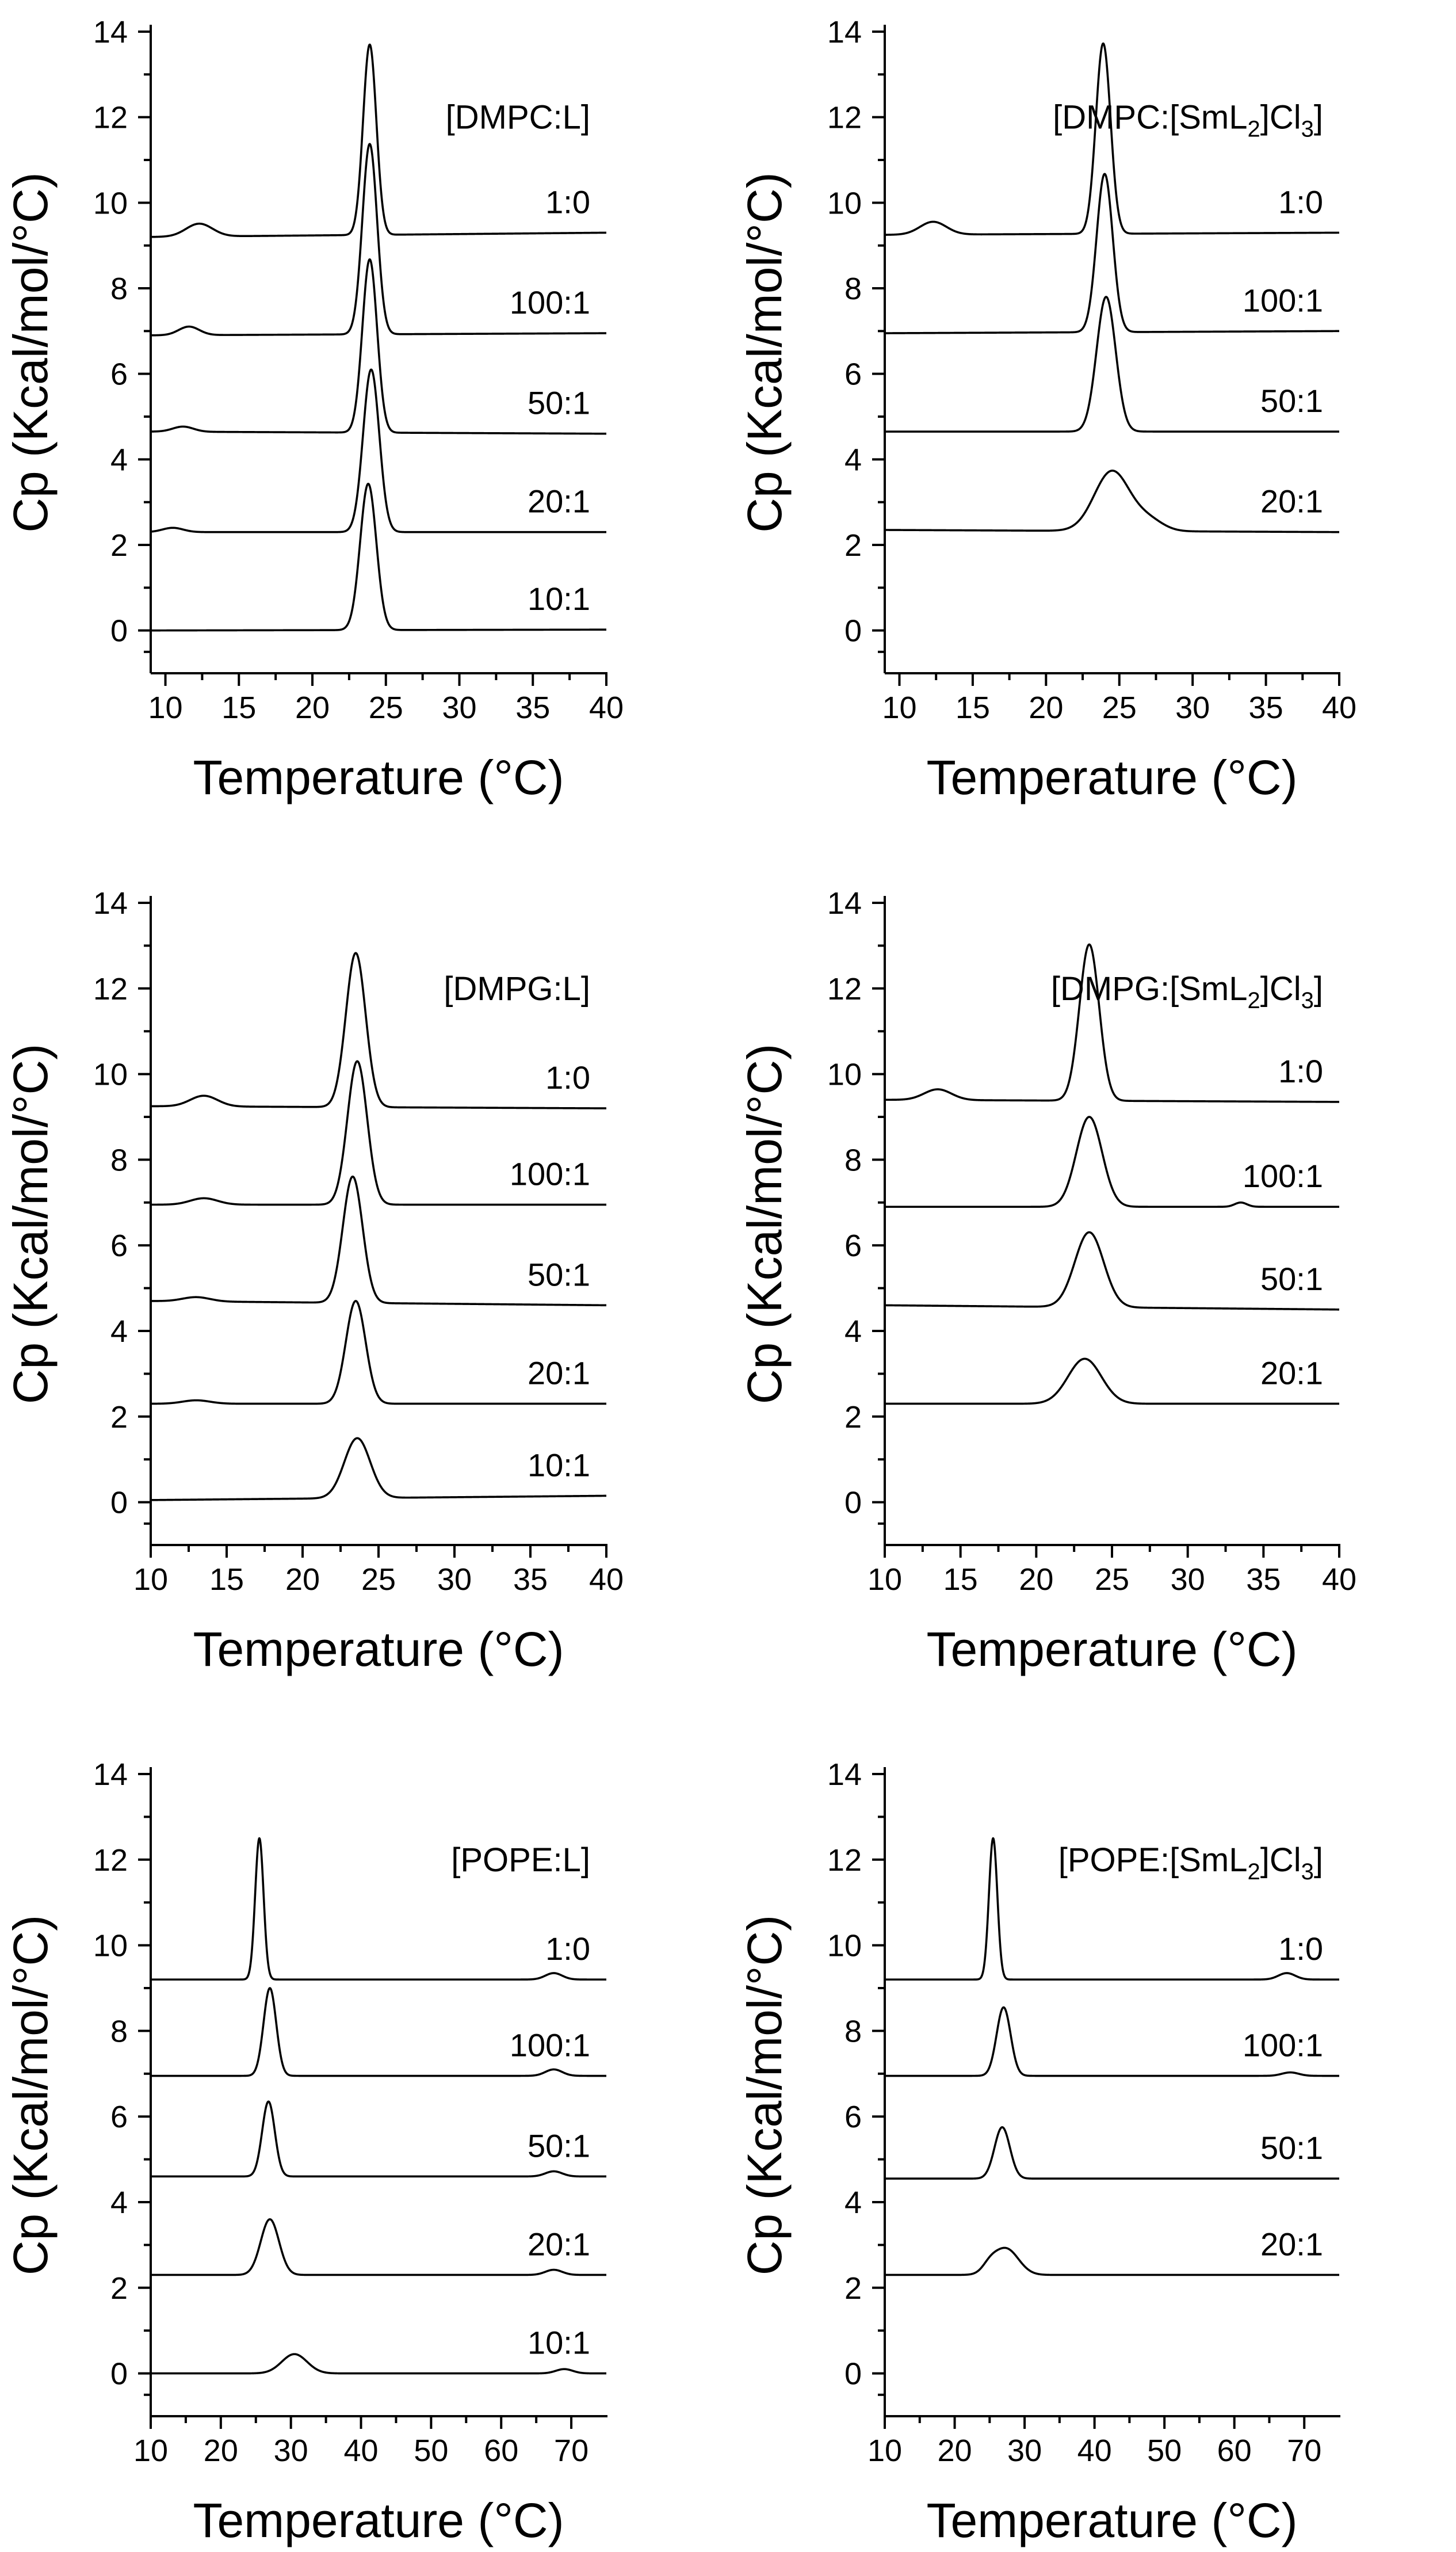 This screenshot has width=1456, height=2552. I want to click on x-tick-label: 50, so click(431, 2450).